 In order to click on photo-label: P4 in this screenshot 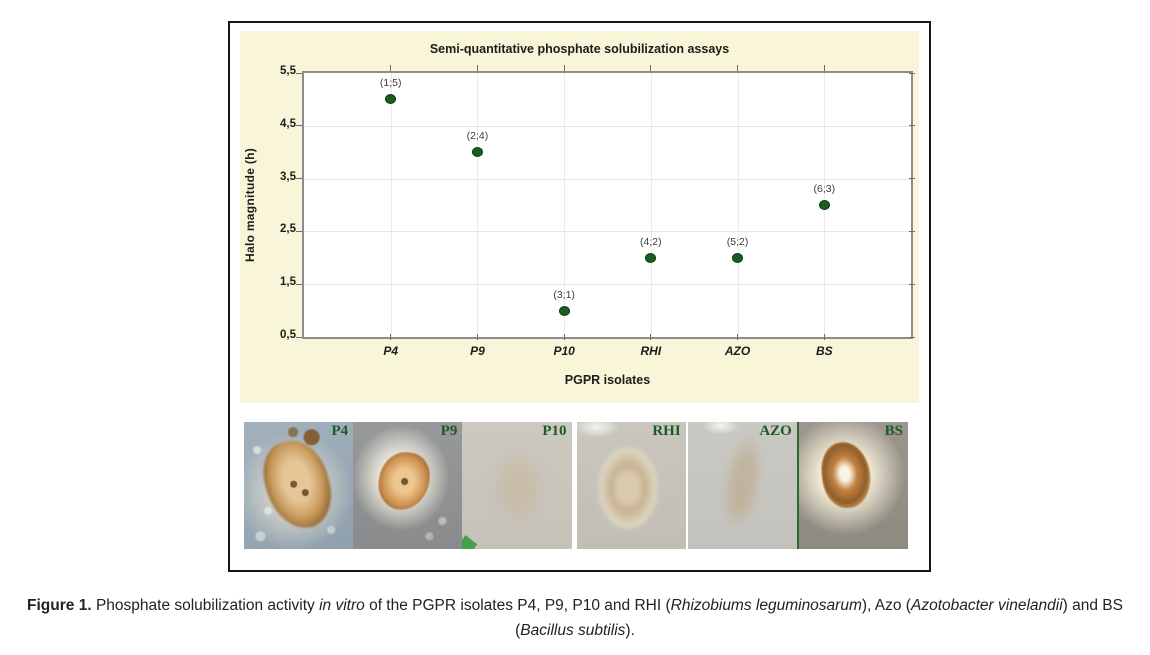, I will do `click(340, 431)`.